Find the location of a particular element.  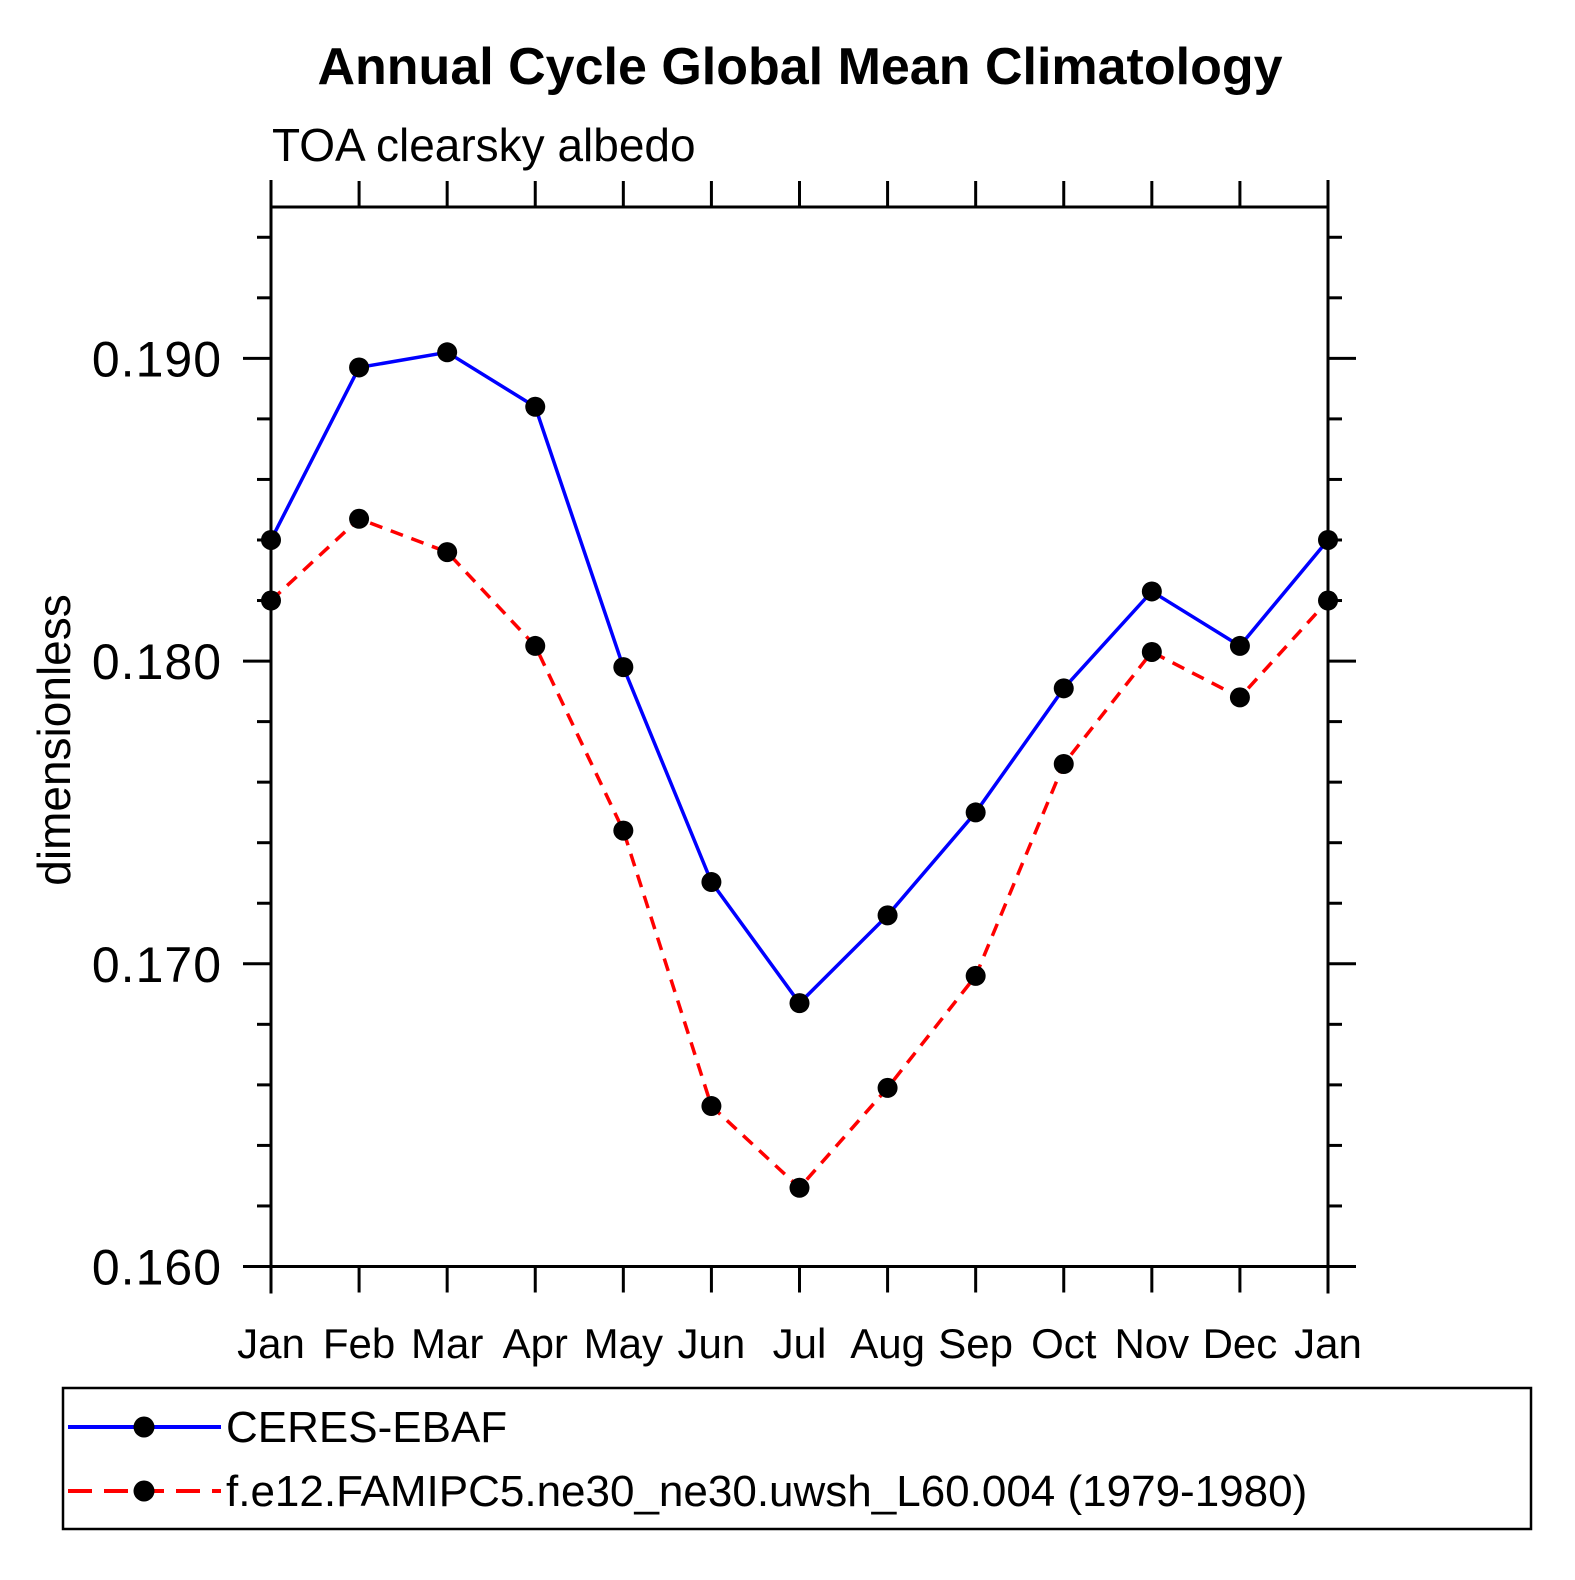

x-axis-tick-label: Oct is located at coordinates (1064, 1343).